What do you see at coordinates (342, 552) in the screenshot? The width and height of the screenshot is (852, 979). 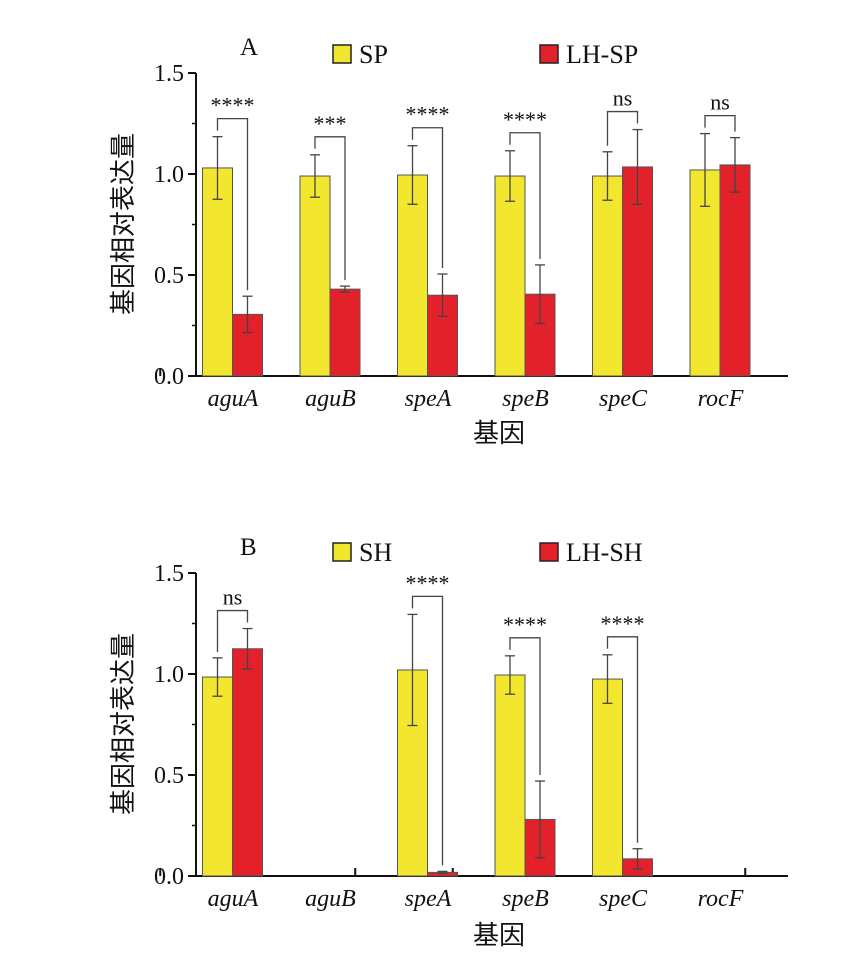 I see `legend-swatch-sh` at bounding box center [342, 552].